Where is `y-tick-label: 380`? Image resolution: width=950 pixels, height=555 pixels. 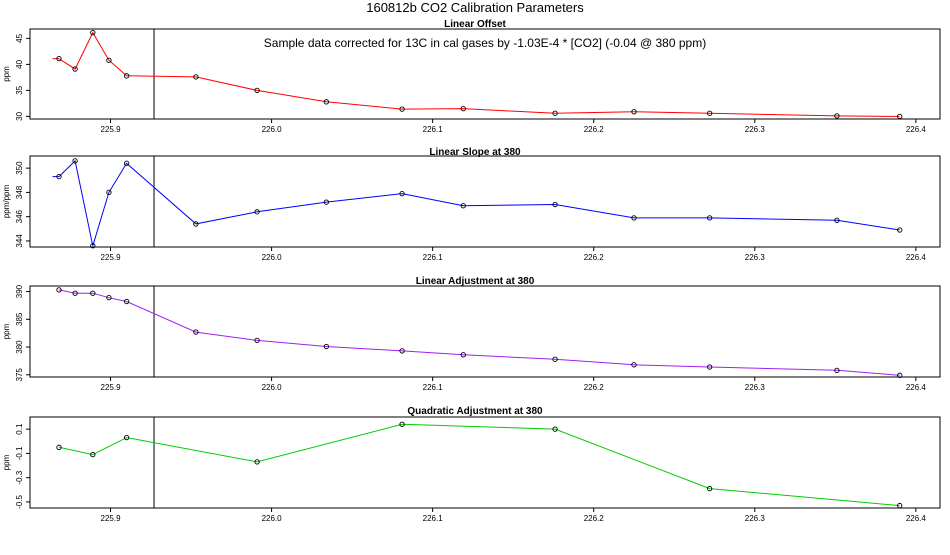
y-tick-label: 380 is located at coordinates (19, 347).